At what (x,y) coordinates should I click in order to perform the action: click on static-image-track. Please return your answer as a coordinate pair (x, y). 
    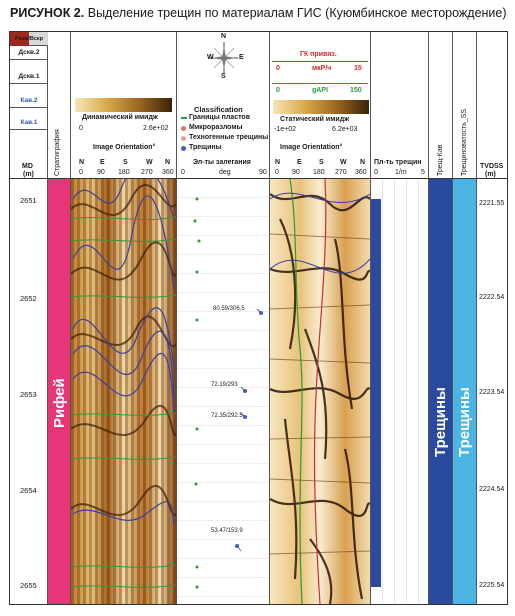
    Looking at the image, I should click on (320, 391).